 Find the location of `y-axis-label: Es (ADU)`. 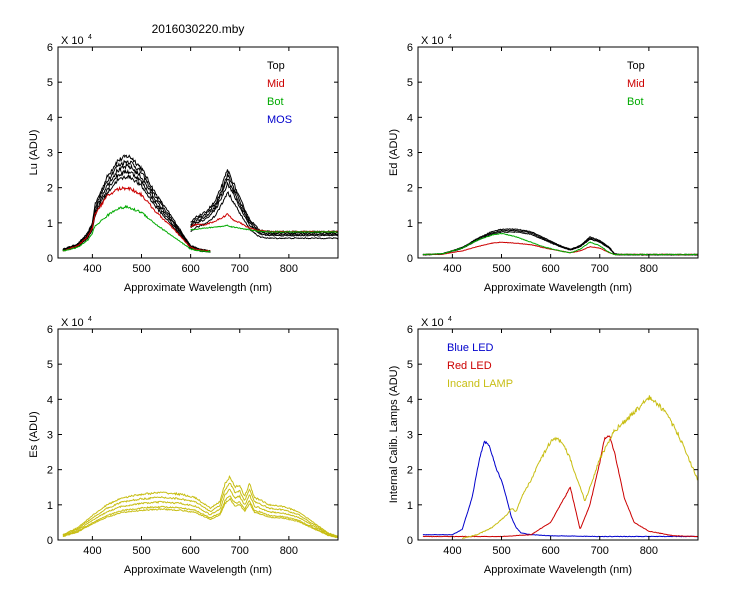

y-axis-label: Es (ADU) is located at coordinates (34, 434).